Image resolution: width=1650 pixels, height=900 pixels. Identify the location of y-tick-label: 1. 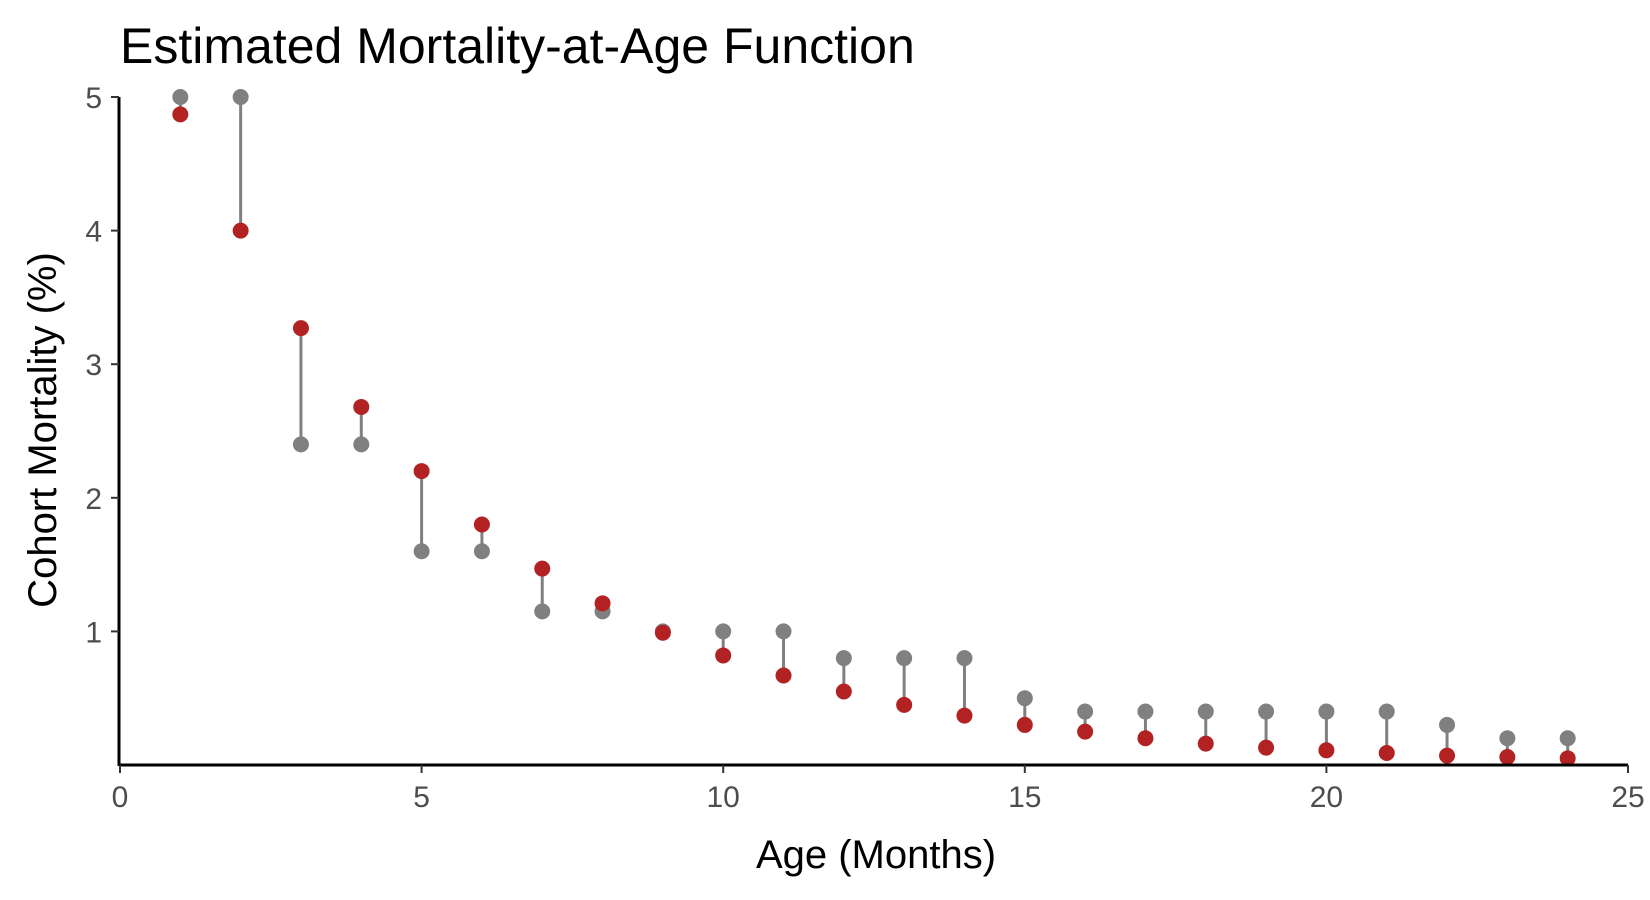
(93, 632).